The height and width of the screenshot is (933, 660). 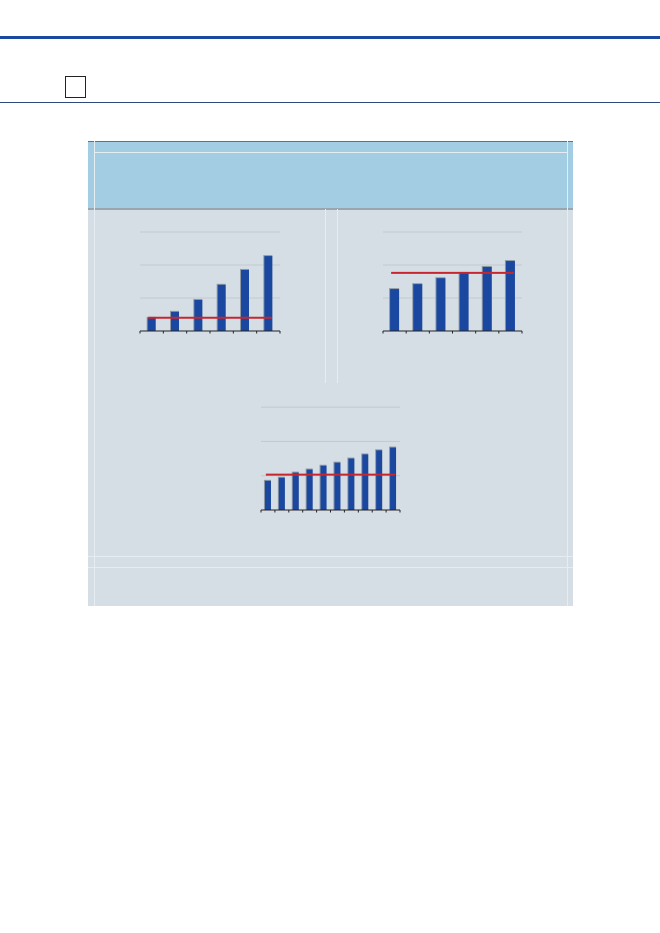 What do you see at coordinates (330, 152) in the screenshot?
I see `header-inner-line` at bounding box center [330, 152].